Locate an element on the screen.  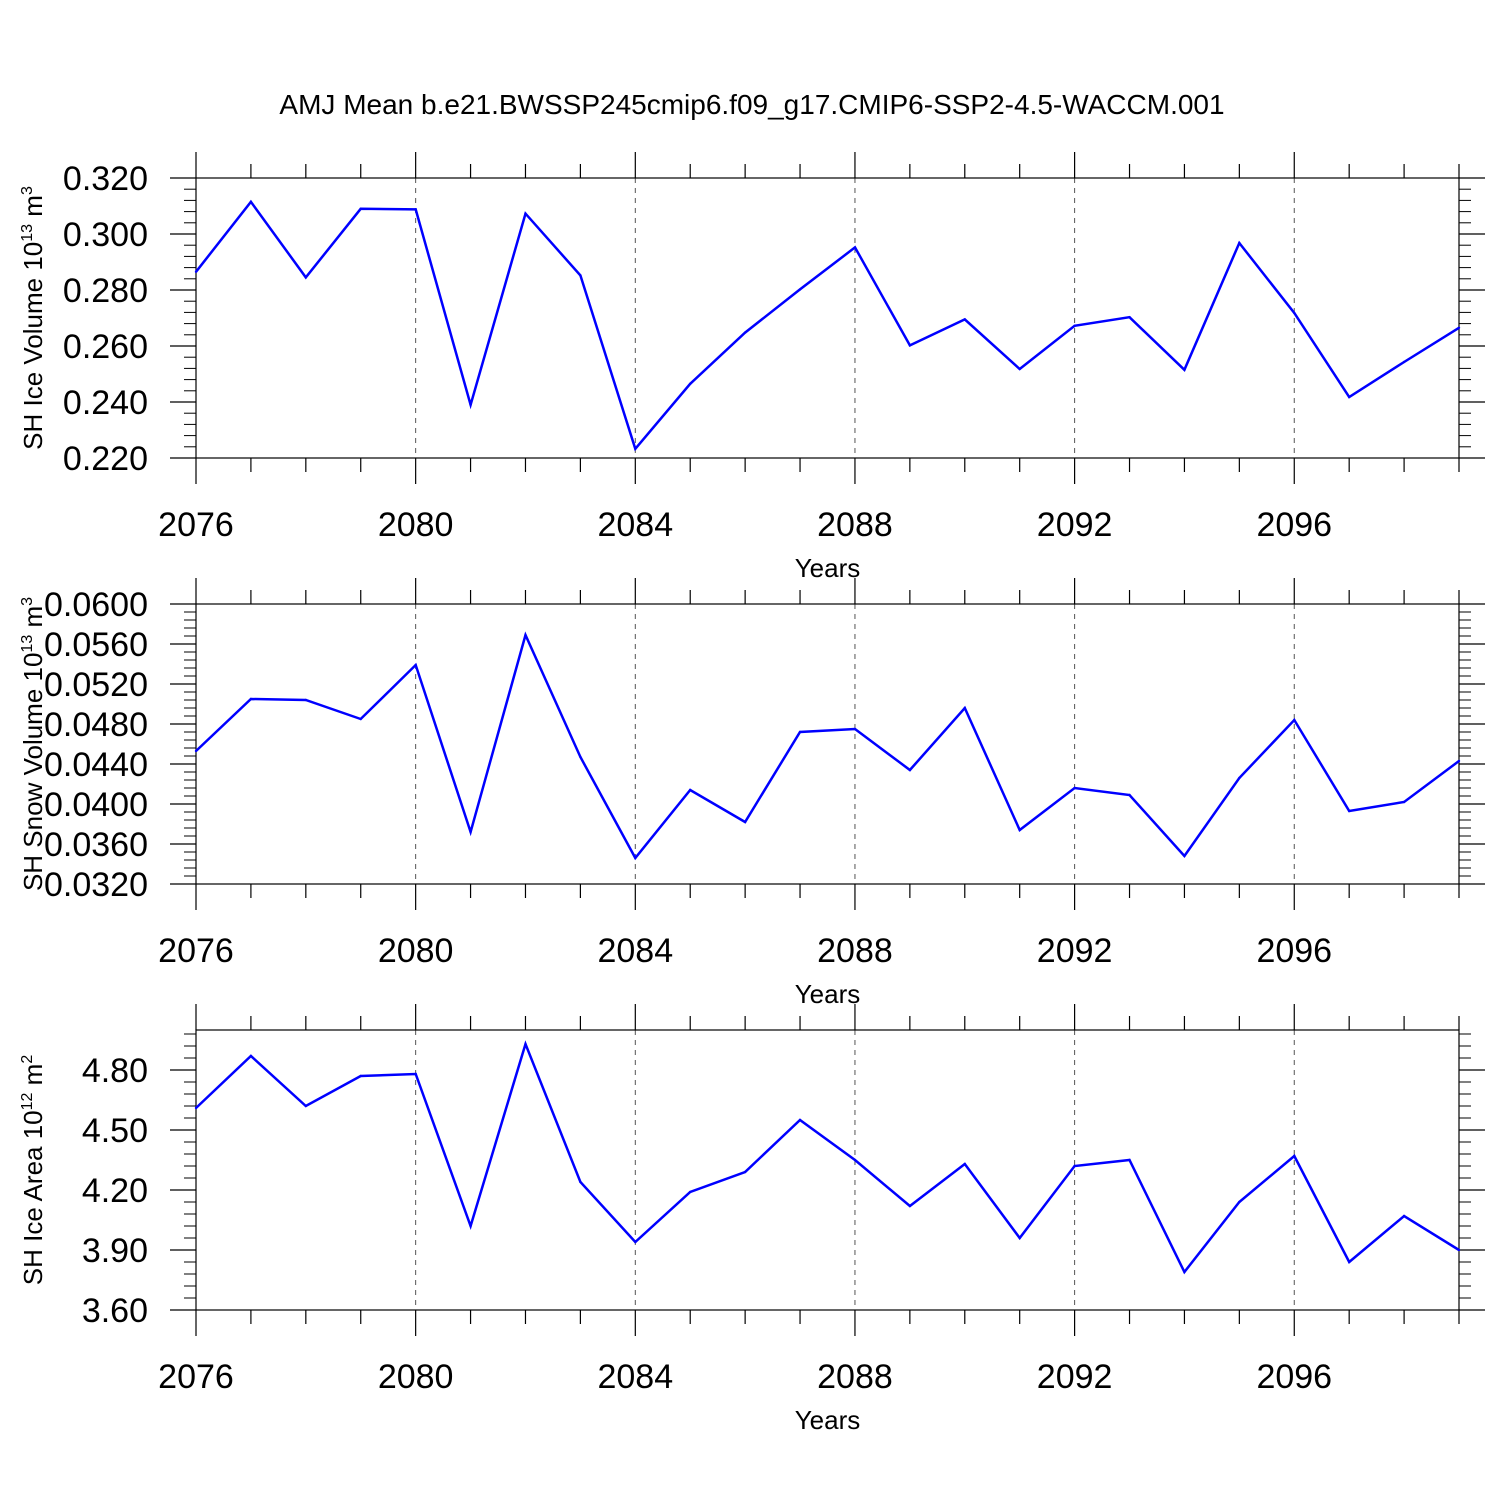
y-tick-label: 0.0320 is located at coordinates (96, 885).